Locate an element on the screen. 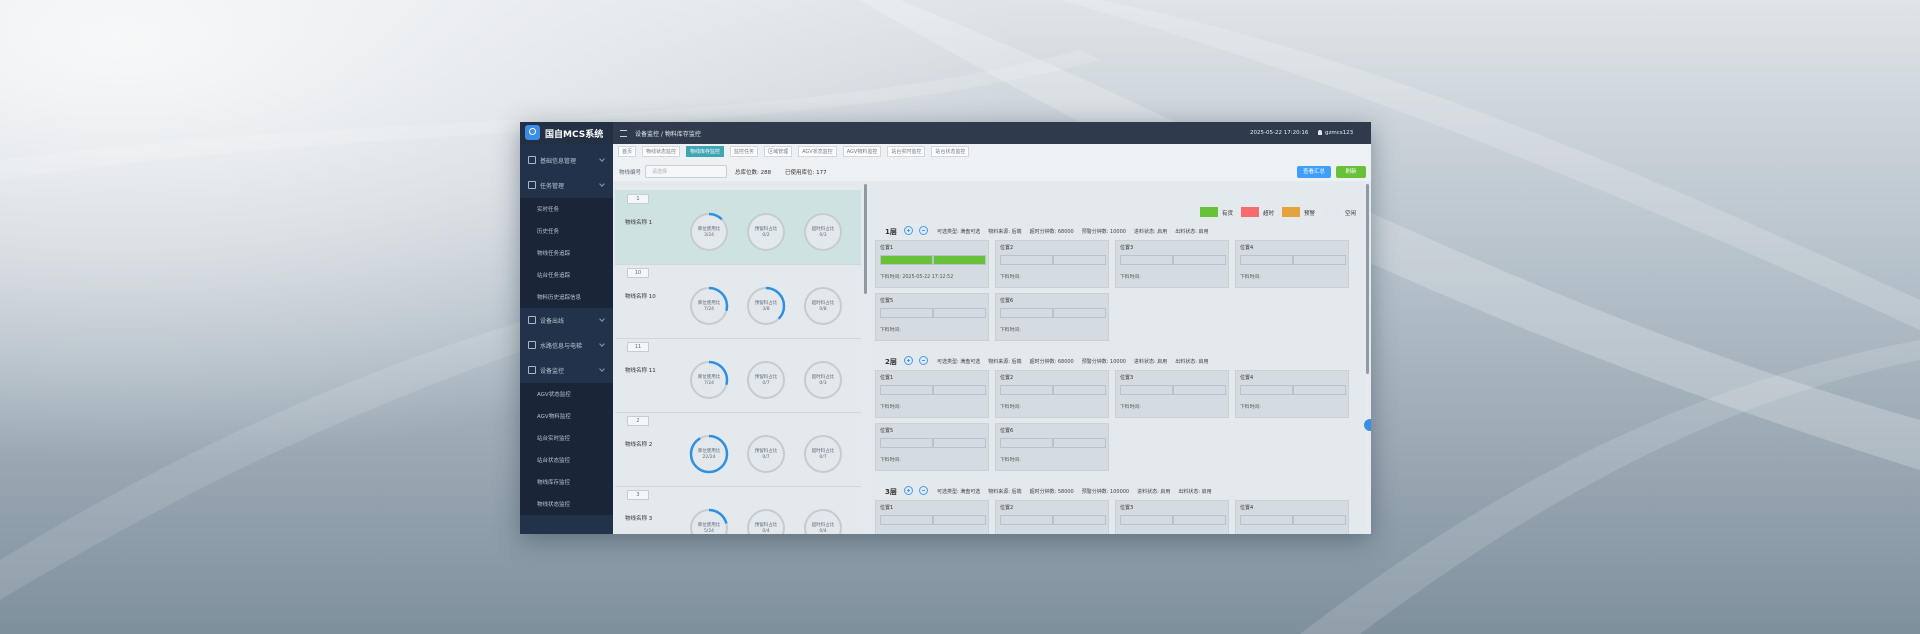 The width and height of the screenshot is (1920, 634). datetime: 2025-05-22 17:20:16 is located at coordinates (1279, 133).